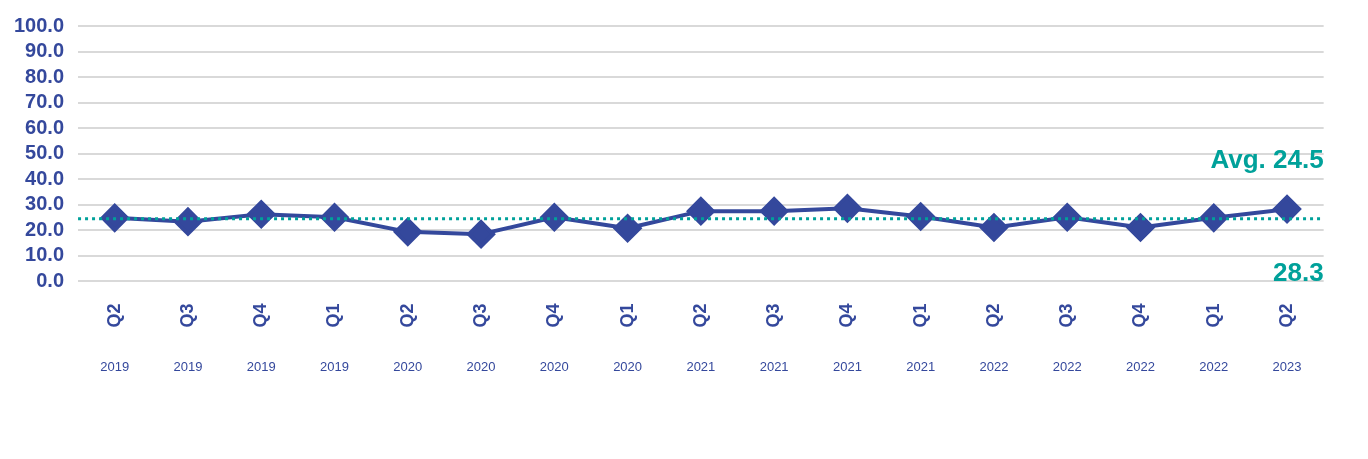  Describe the element at coordinates (45, 228) in the screenshot. I see `y-tick-label: 20.0` at that location.